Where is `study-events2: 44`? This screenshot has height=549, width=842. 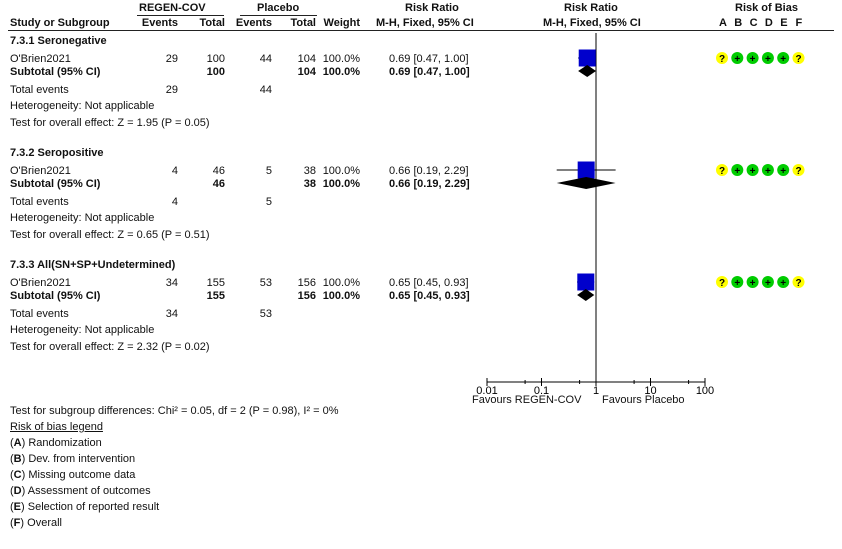 study-events2: 44 is located at coordinates (265, 59).